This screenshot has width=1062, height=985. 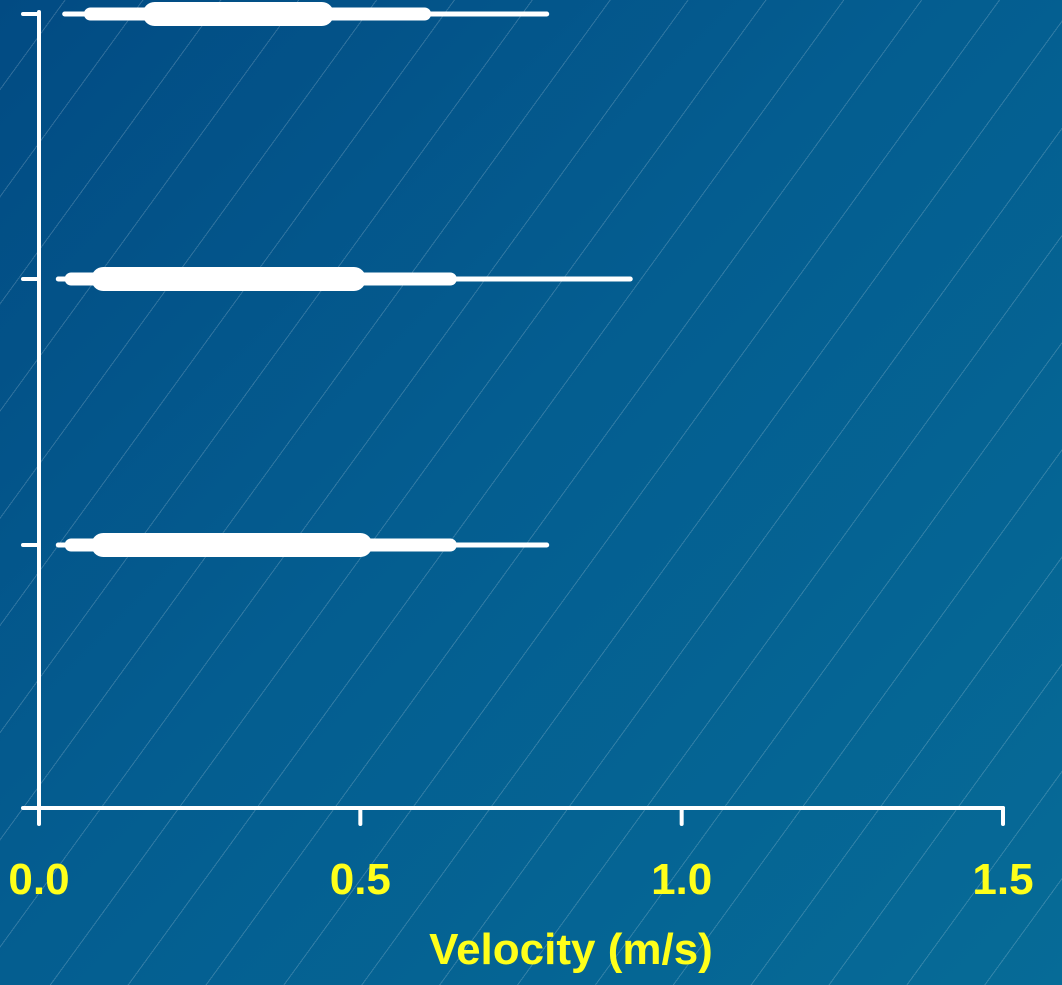 I want to click on x-tick-label-2: 1.0, so click(x=682, y=879).